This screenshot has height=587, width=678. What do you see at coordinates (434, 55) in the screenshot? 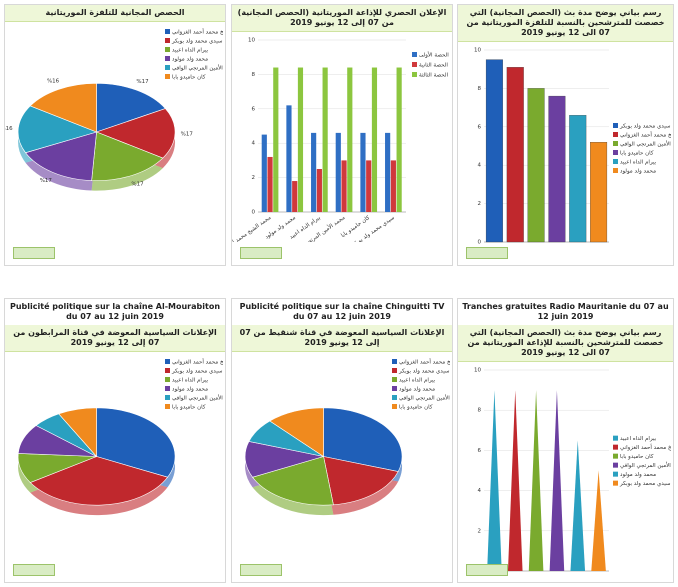
I see `legend-label: الحصة الأولى` at bounding box center [434, 55].